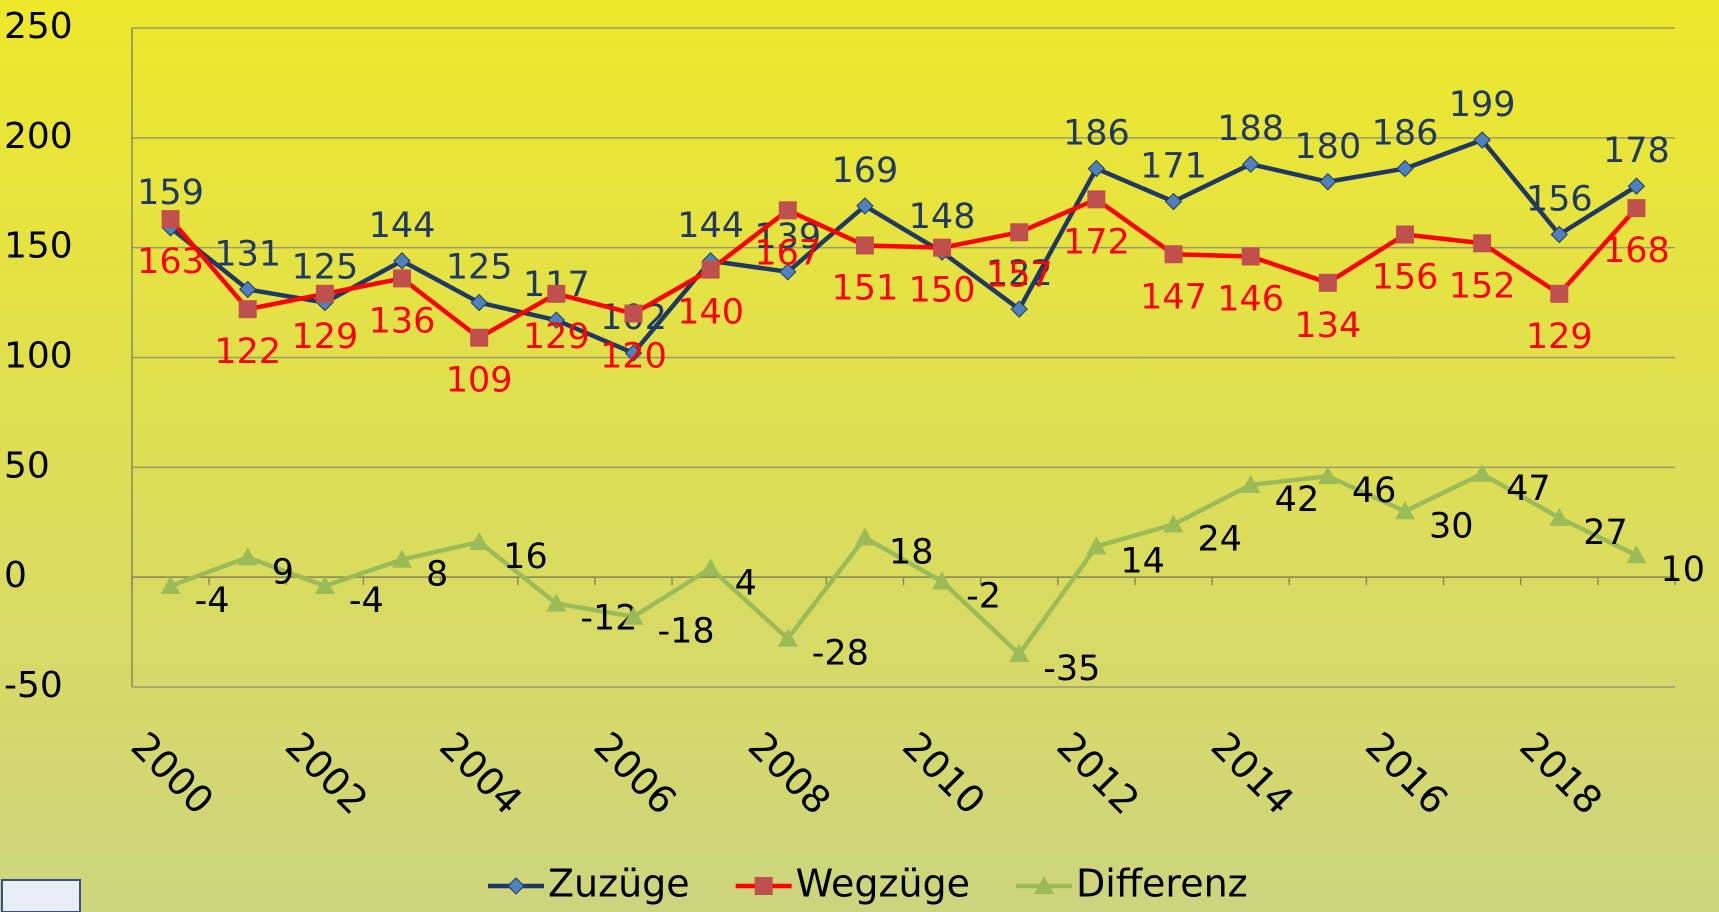  Describe the element at coordinates (525, 557) in the screenshot. I see `data-label: 16` at that location.